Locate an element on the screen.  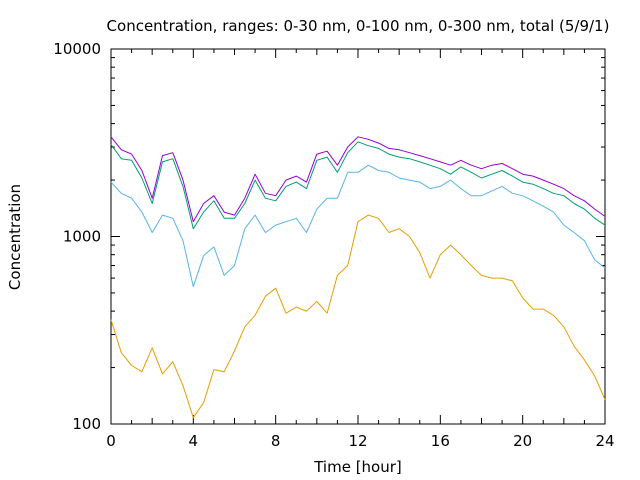
x-tick-label: 16 is located at coordinates (440, 441).